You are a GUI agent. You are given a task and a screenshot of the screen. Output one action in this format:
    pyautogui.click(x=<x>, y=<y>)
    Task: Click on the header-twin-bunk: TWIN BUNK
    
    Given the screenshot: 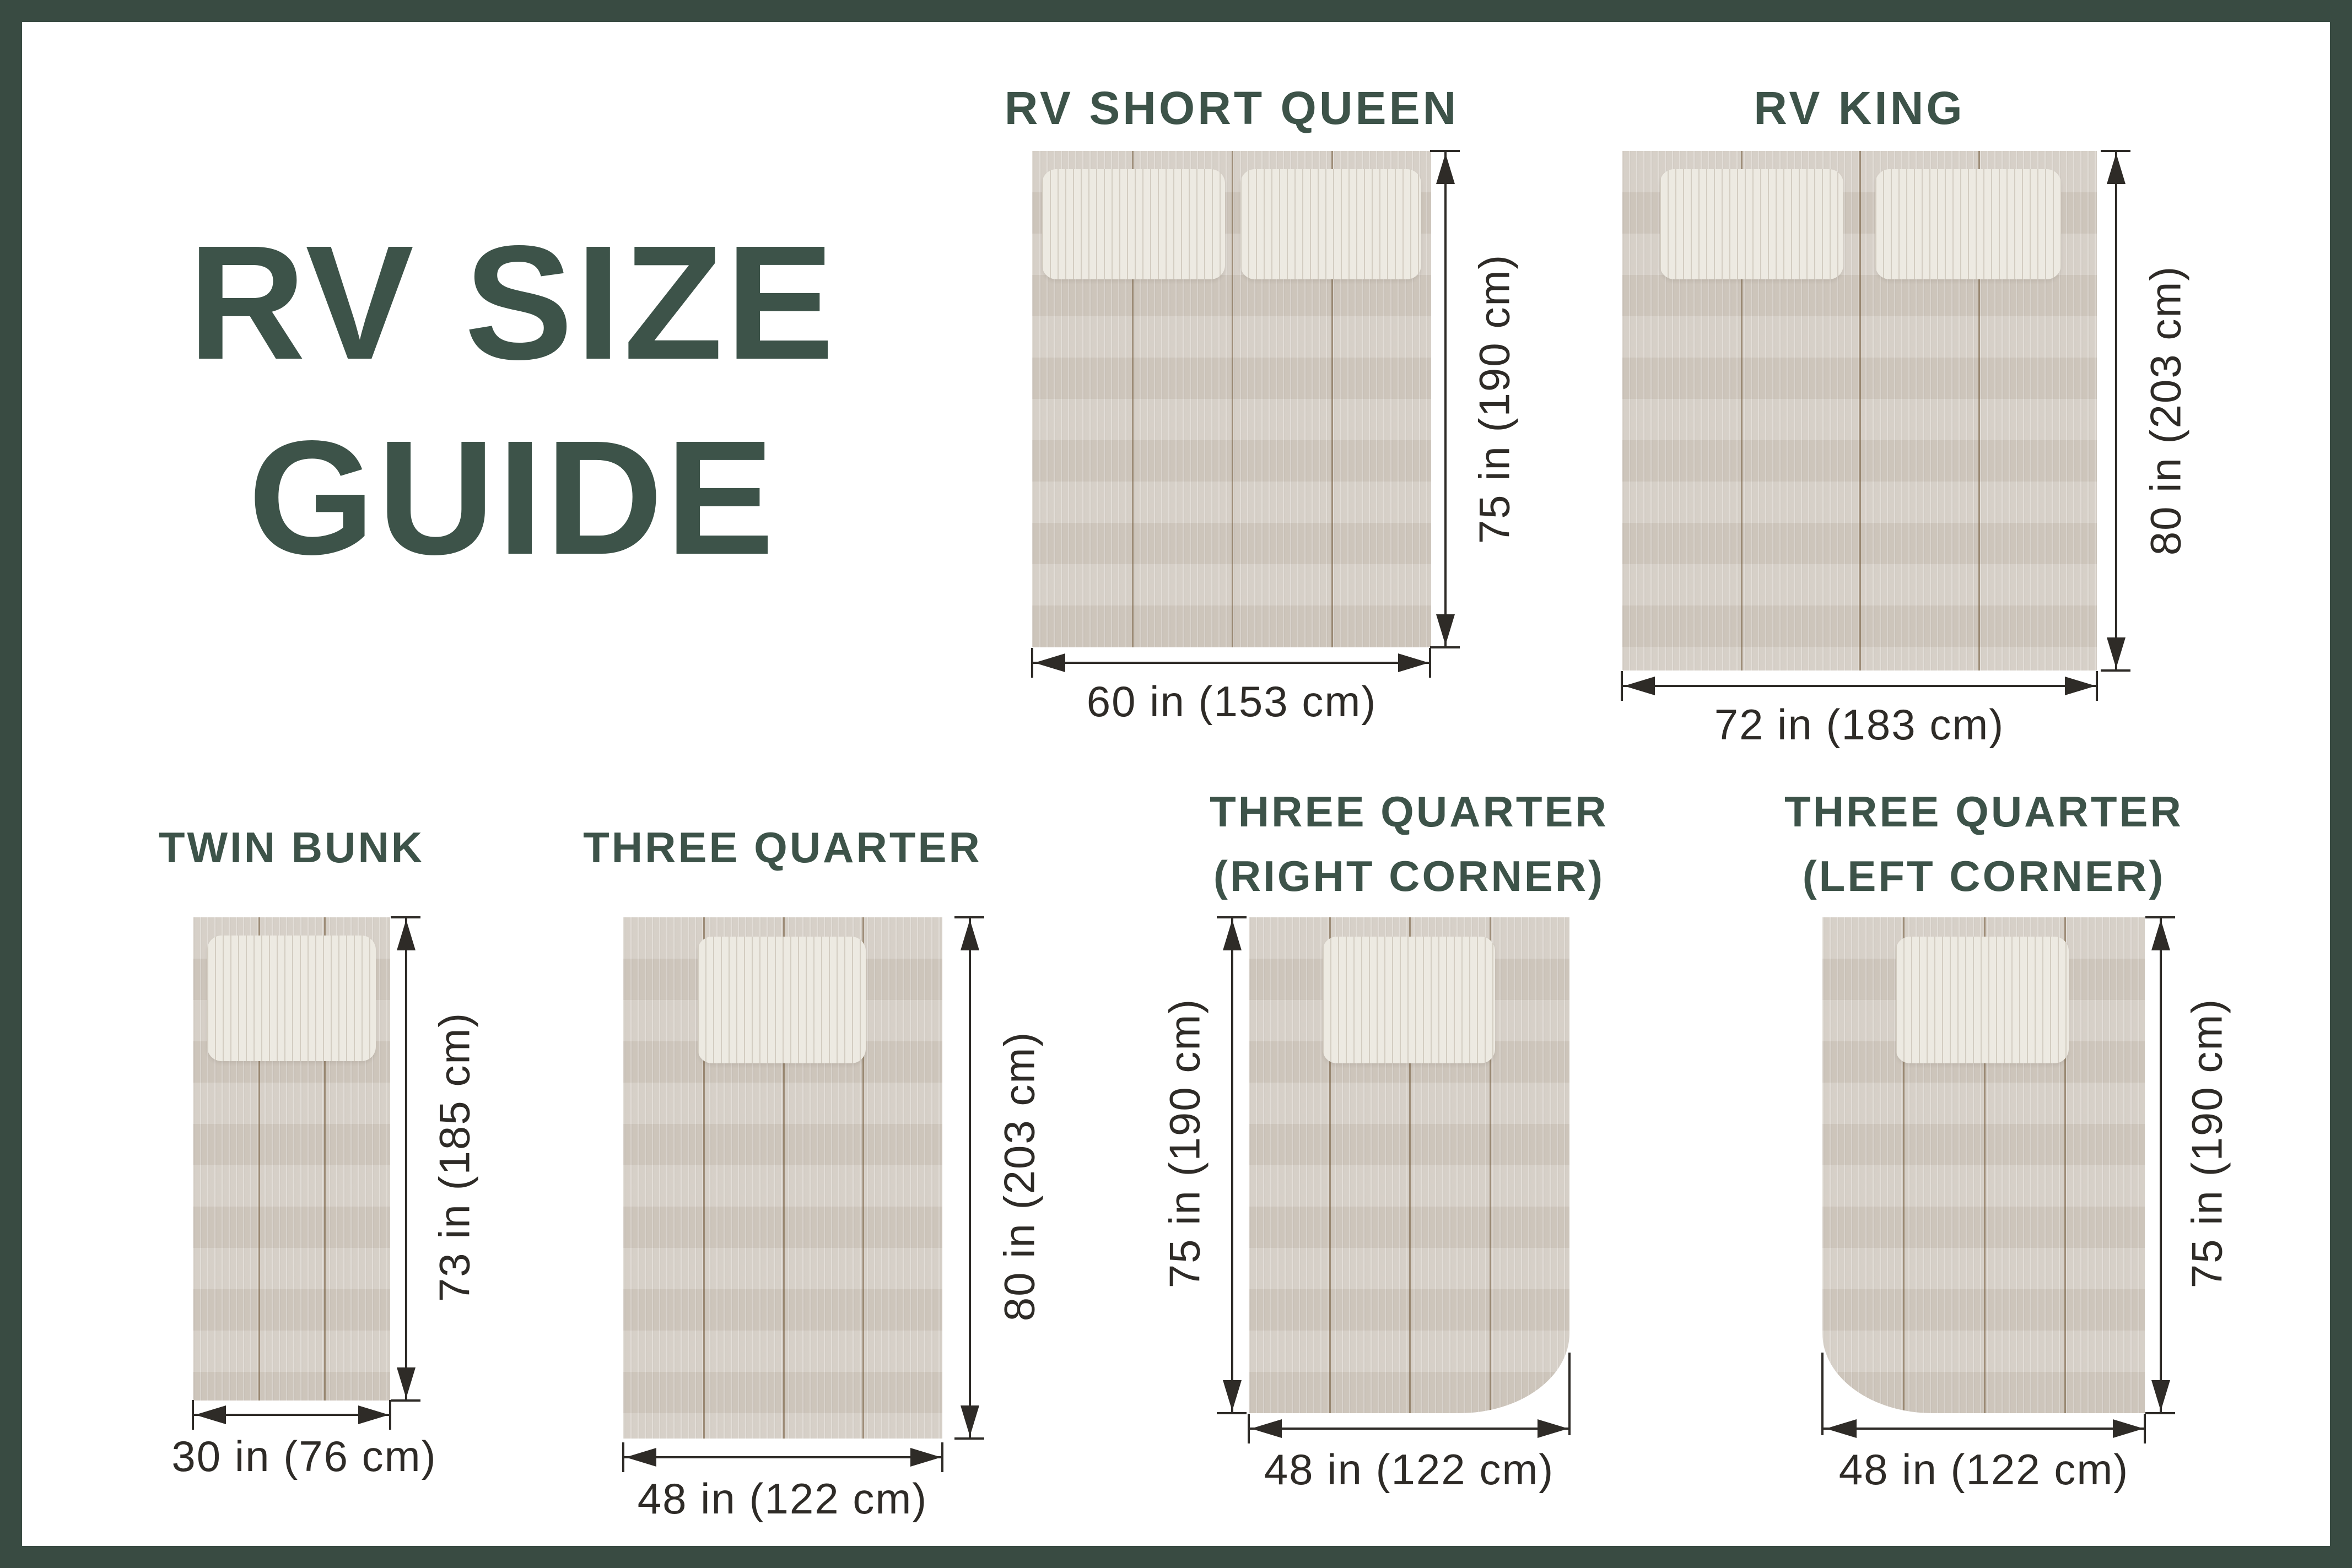 What is the action you would take?
    pyautogui.click(x=291, y=848)
    